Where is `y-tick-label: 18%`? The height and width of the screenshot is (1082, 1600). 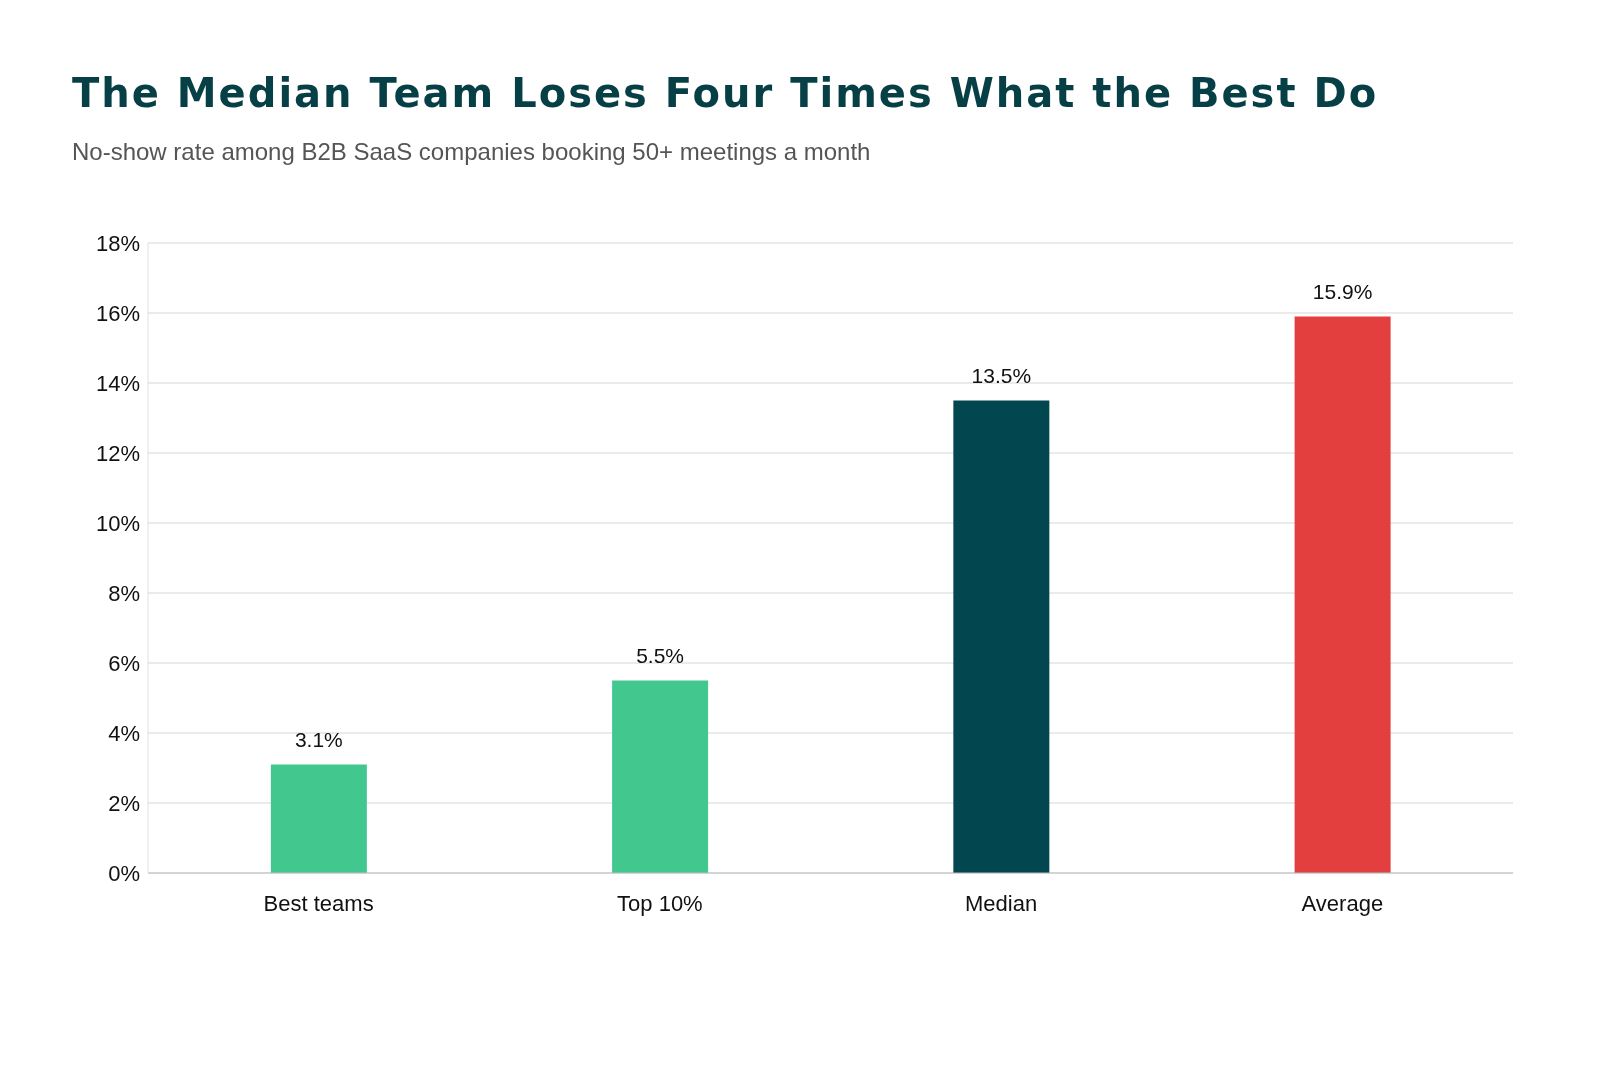 y-tick-label: 18% is located at coordinates (117, 243).